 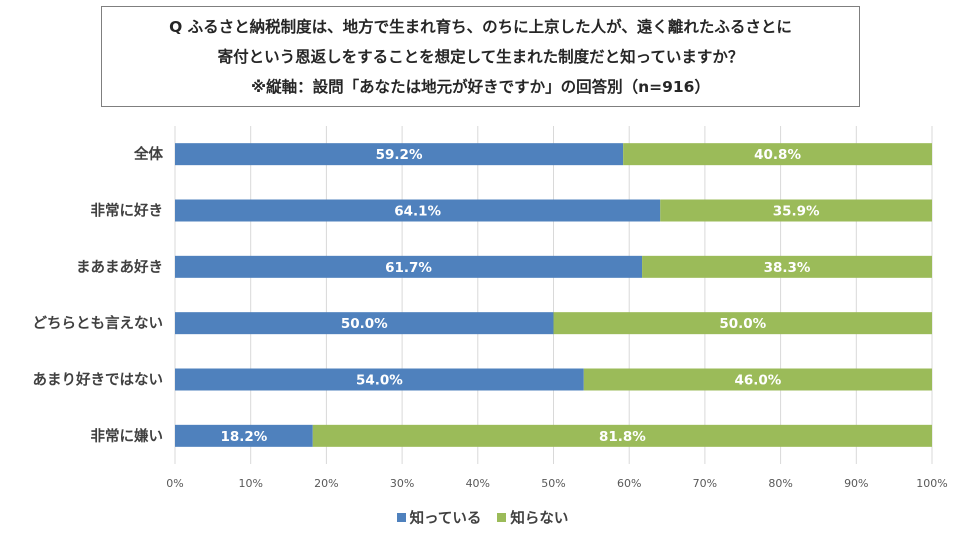 I want to click on data-label: 35.9%, so click(x=796, y=212).